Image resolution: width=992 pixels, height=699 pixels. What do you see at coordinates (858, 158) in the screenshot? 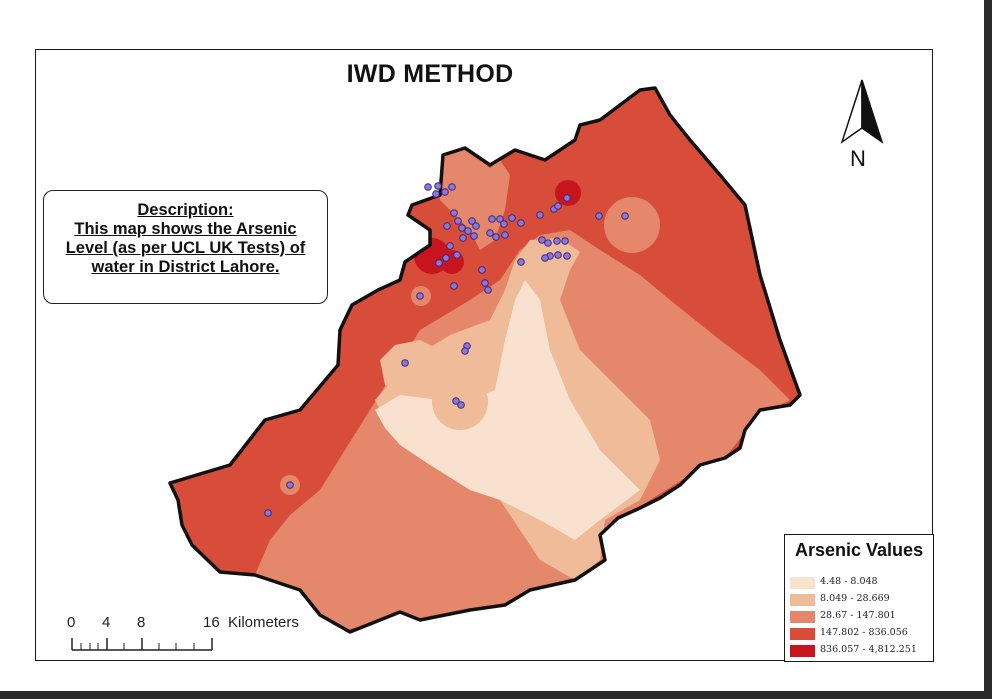
I see `north-label: N` at bounding box center [858, 158].